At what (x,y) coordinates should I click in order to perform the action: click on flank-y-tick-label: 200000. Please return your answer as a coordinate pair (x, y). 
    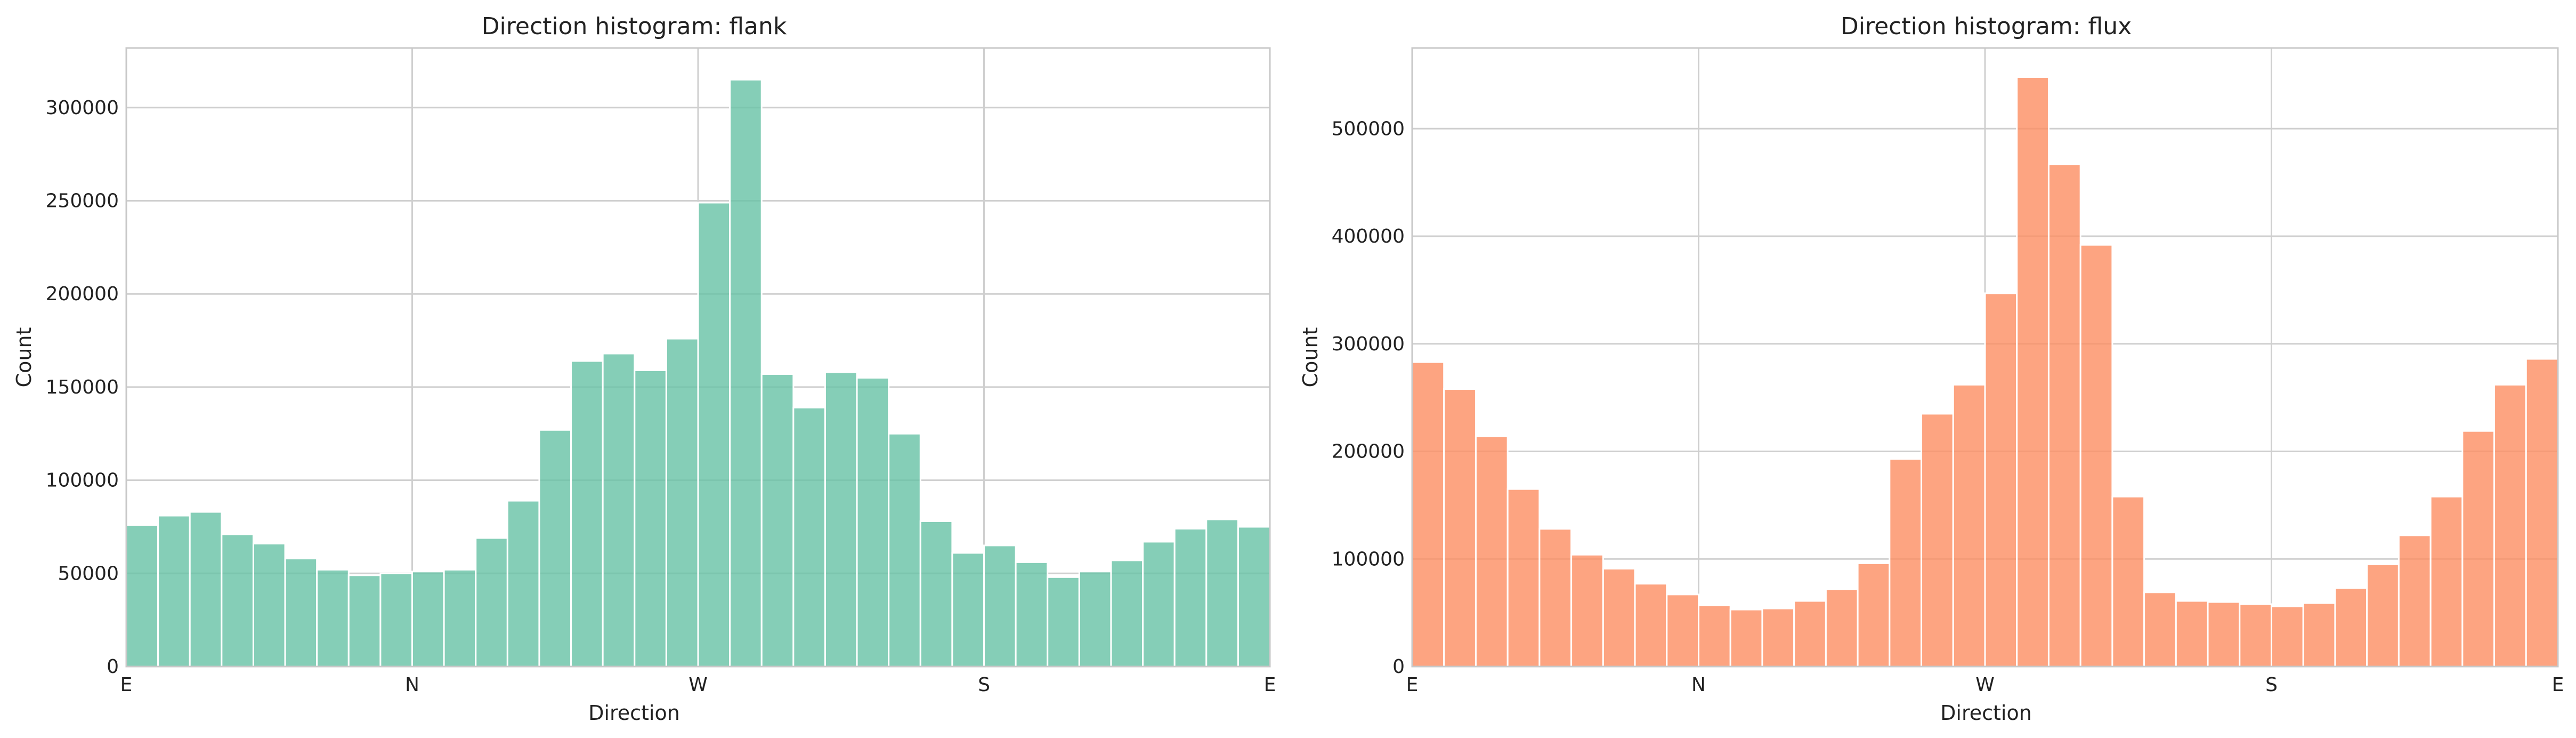
    Looking at the image, I should click on (83, 294).